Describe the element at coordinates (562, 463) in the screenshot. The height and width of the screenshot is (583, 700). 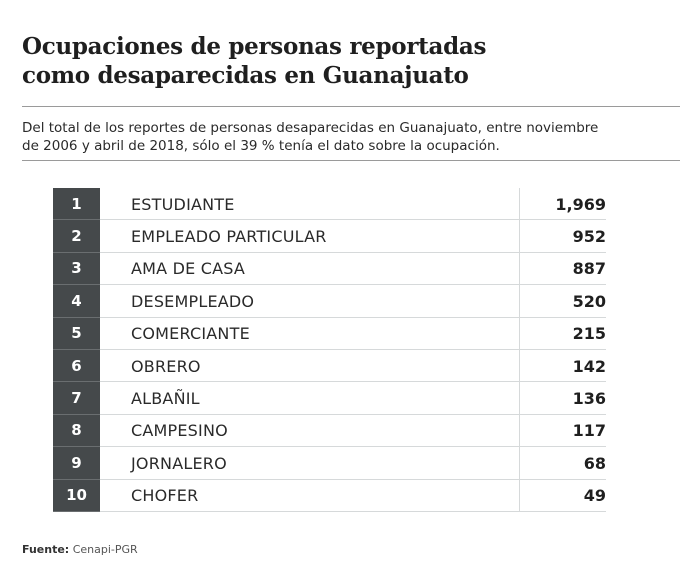
I see `count-cell: 68` at that location.